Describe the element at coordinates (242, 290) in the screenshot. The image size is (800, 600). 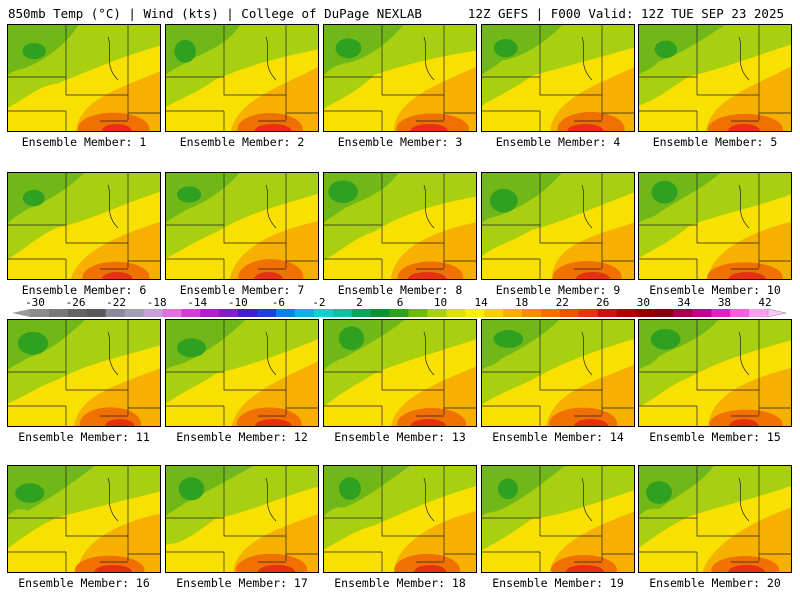
I see `ensemble-member-label: Ensemble Member: 7` at that location.